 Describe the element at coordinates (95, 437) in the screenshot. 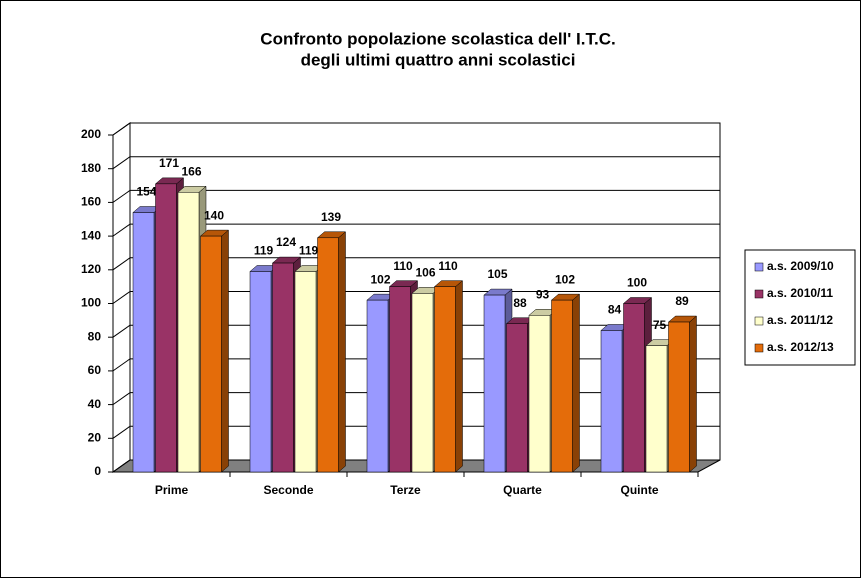

I see `y-tick-label: 20` at that location.